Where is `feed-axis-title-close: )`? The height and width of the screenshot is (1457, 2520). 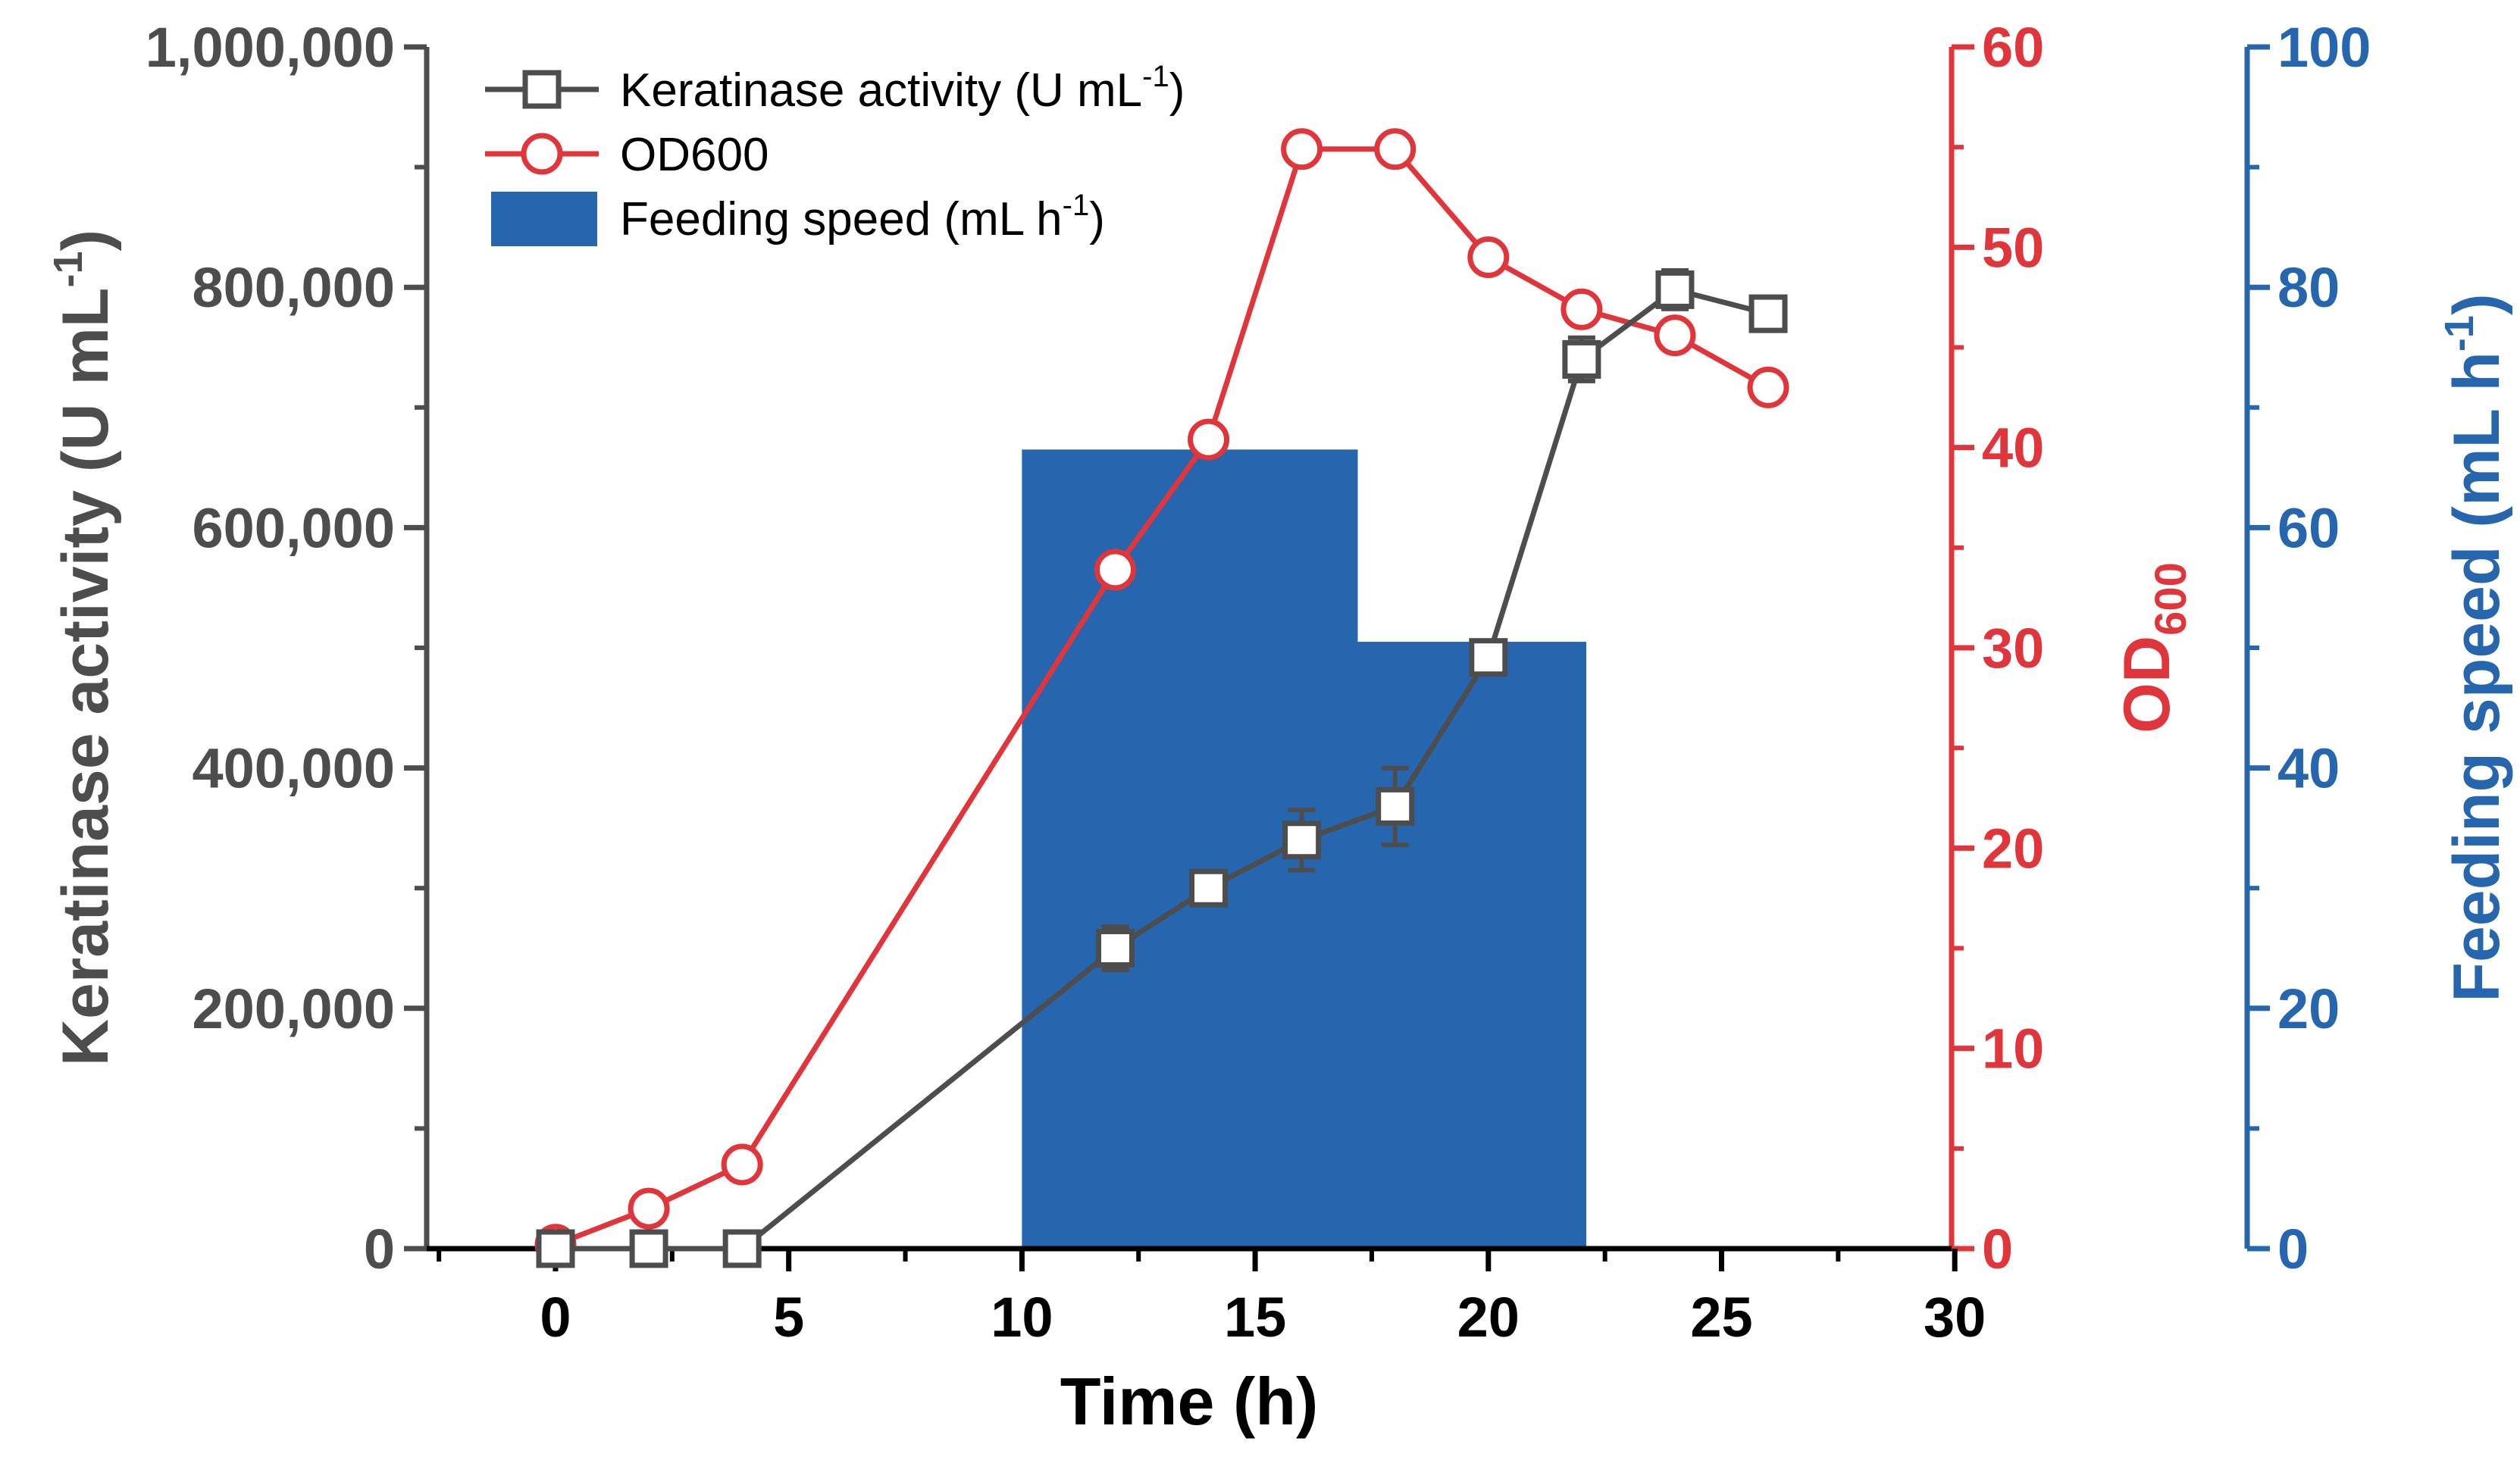
feed-axis-title-close: ) is located at coordinates (2476, 304).